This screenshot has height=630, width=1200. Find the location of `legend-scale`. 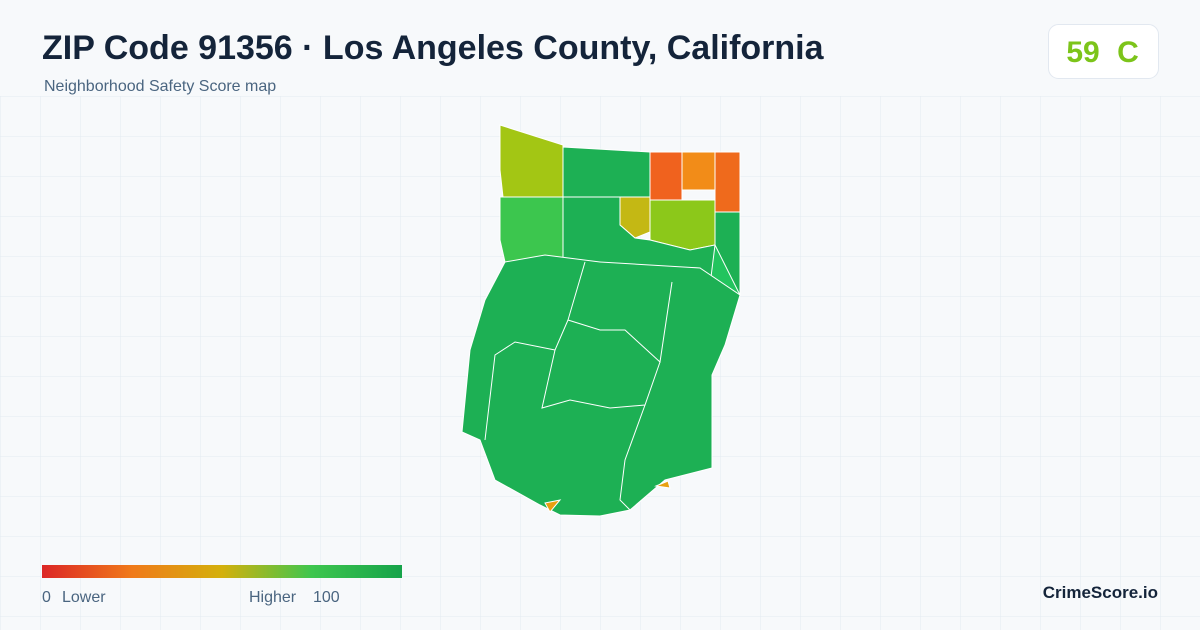

legend-scale is located at coordinates (222, 571).